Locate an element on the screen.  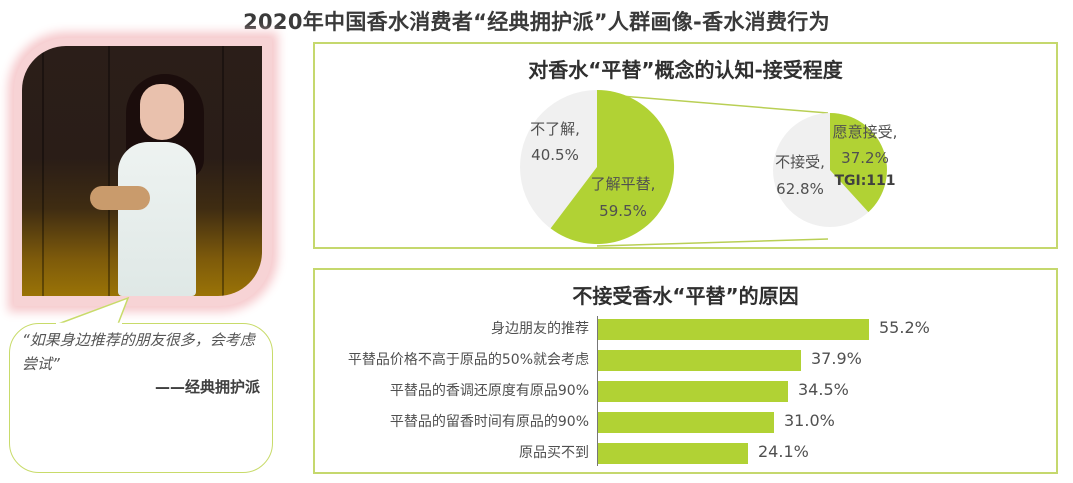
bar-category-label: 身边朋友的推荐 is located at coordinates (540, 329).